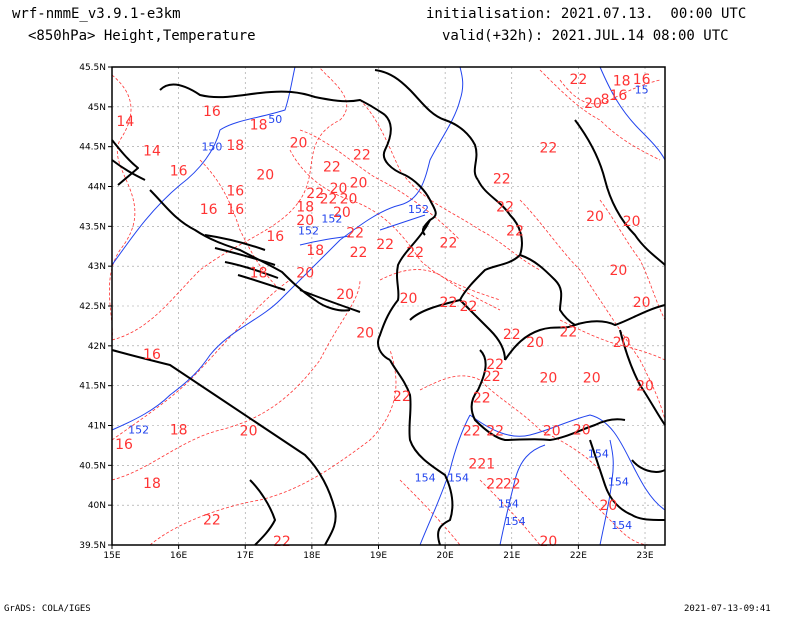 The height and width of the screenshot is (622, 800). Describe the element at coordinates (92, 307) in the screenshot. I see `lat-tick-label: 42.5N` at that location.